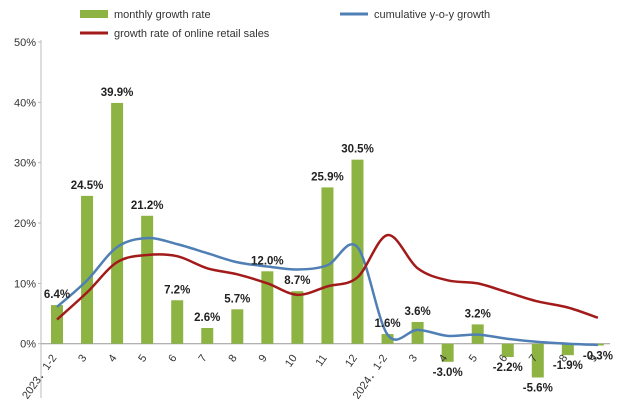  What do you see at coordinates (147, 206) in the screenshot?
I see `data-label: 21.2%` at bounding box center [147, 206].